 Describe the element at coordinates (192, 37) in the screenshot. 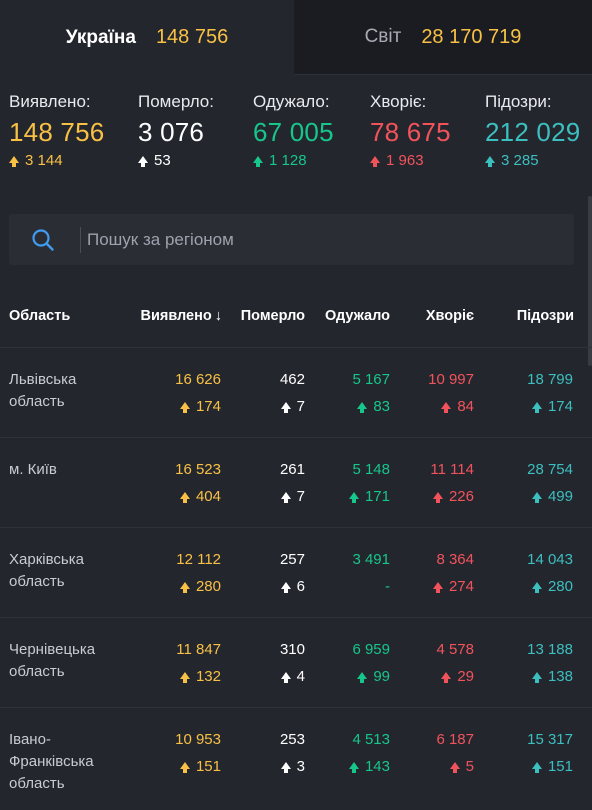

I see `tab-ukraine-count: 148 756` at that location.